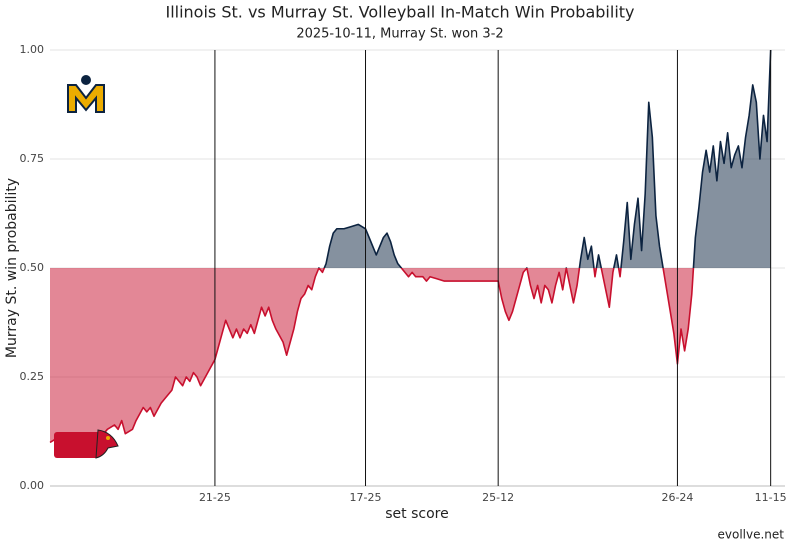 The image size is (800, 545). Describe the element at coordinates (32, 158) in the screenshot. I see `y-tick-label: 0.75` at that location.